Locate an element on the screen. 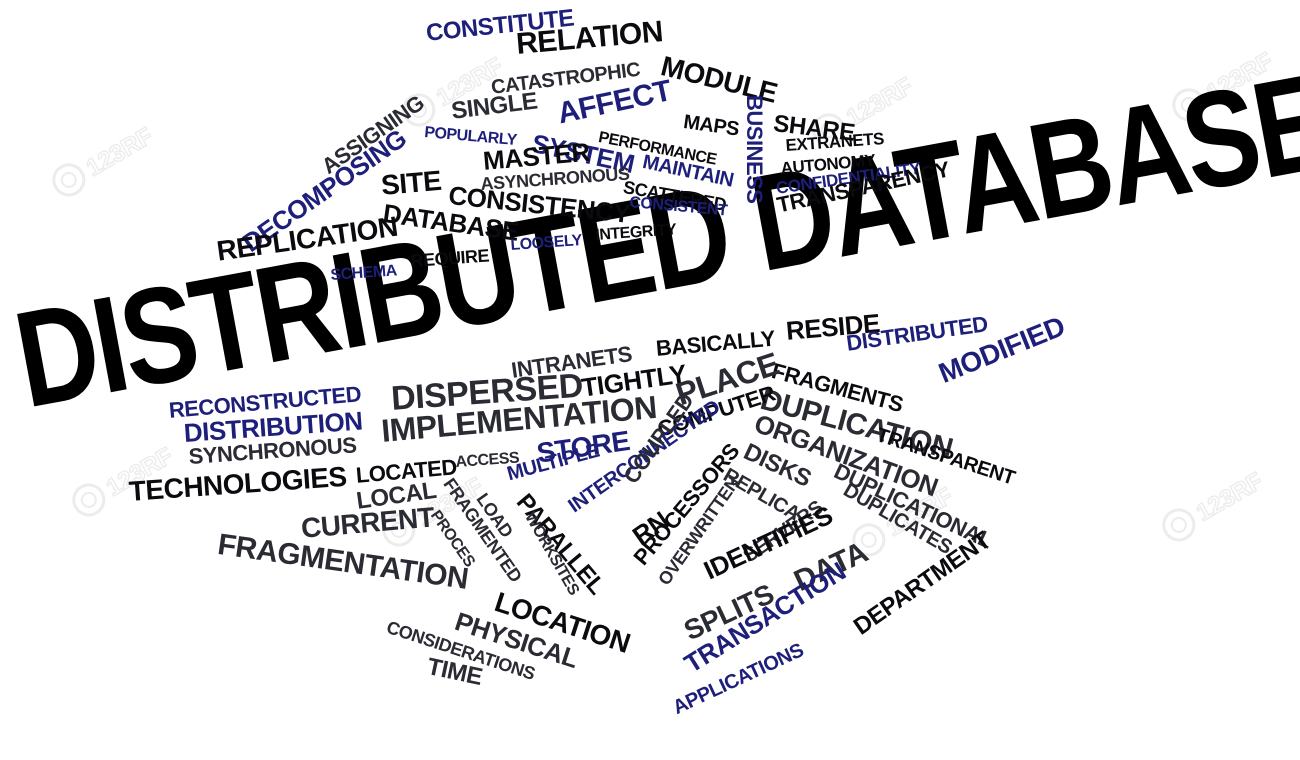 The height and width of the screenshot is (760, 1300). cloud-word-site: SITE is located at coordinates (411, 182).